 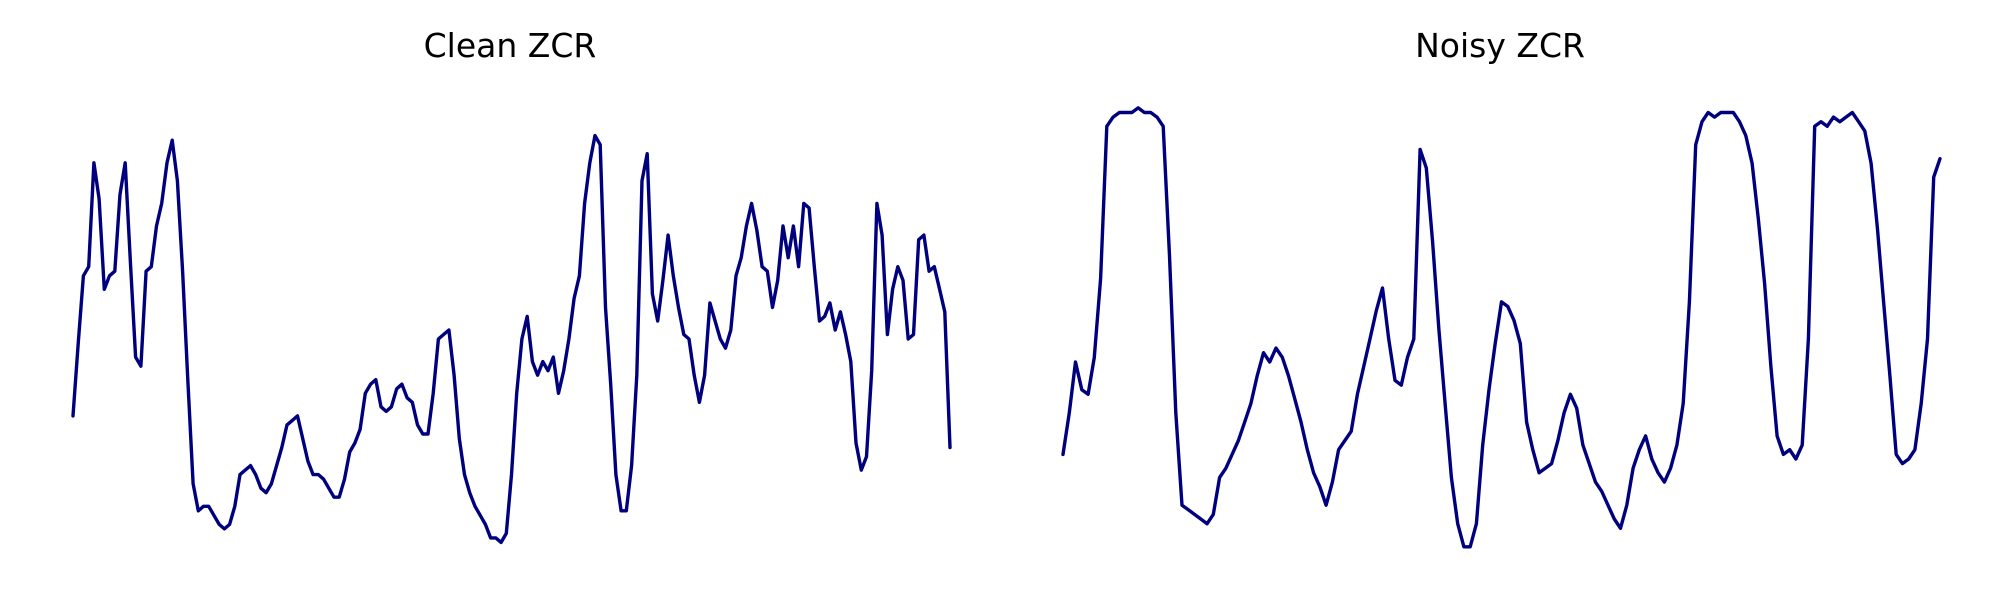 What do you see at coordinates (1500, 45) in the screenshot?
I see `chart-title-noisy: Noisy ZCR` at bounding box center [1500, 45].